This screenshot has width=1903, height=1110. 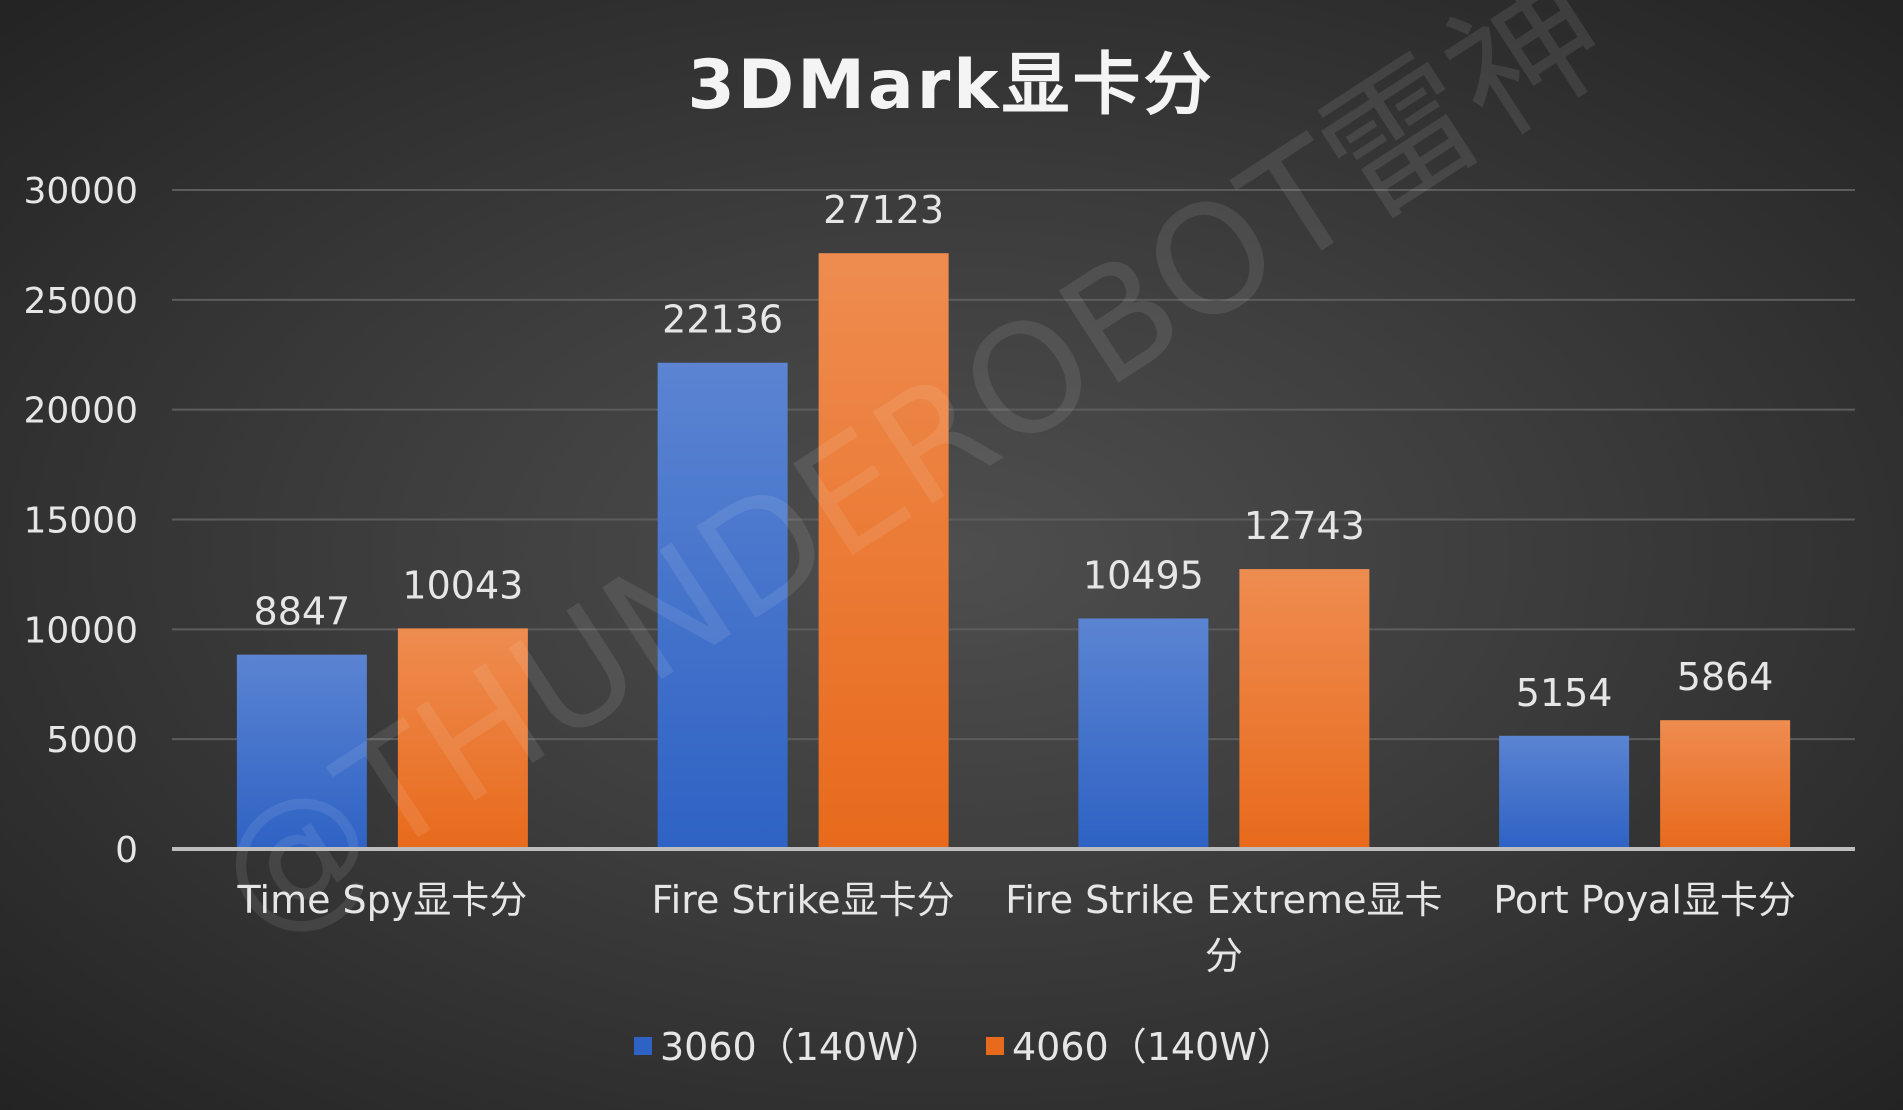 What do you see at coordinates (883, 210) in the screenshot?
I see `data-label: 27123` at bounding box center [883, 210].